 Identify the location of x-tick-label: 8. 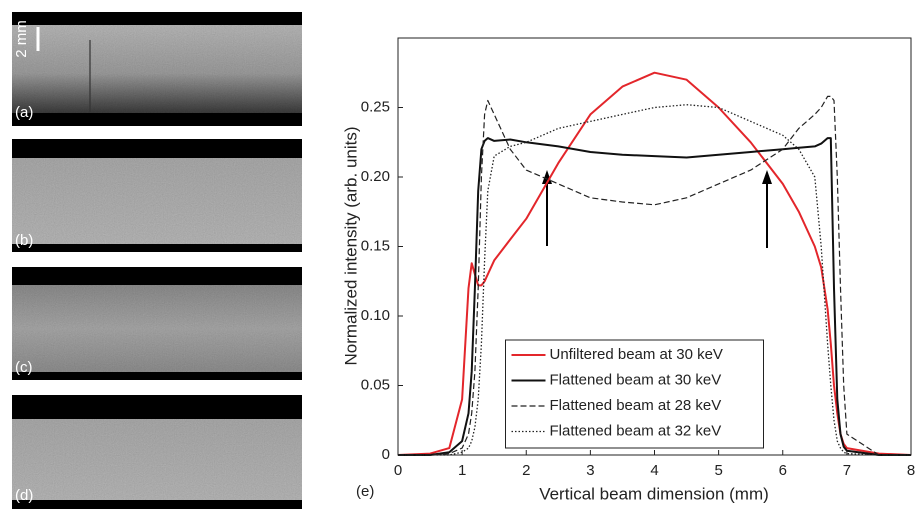
(911, 470).